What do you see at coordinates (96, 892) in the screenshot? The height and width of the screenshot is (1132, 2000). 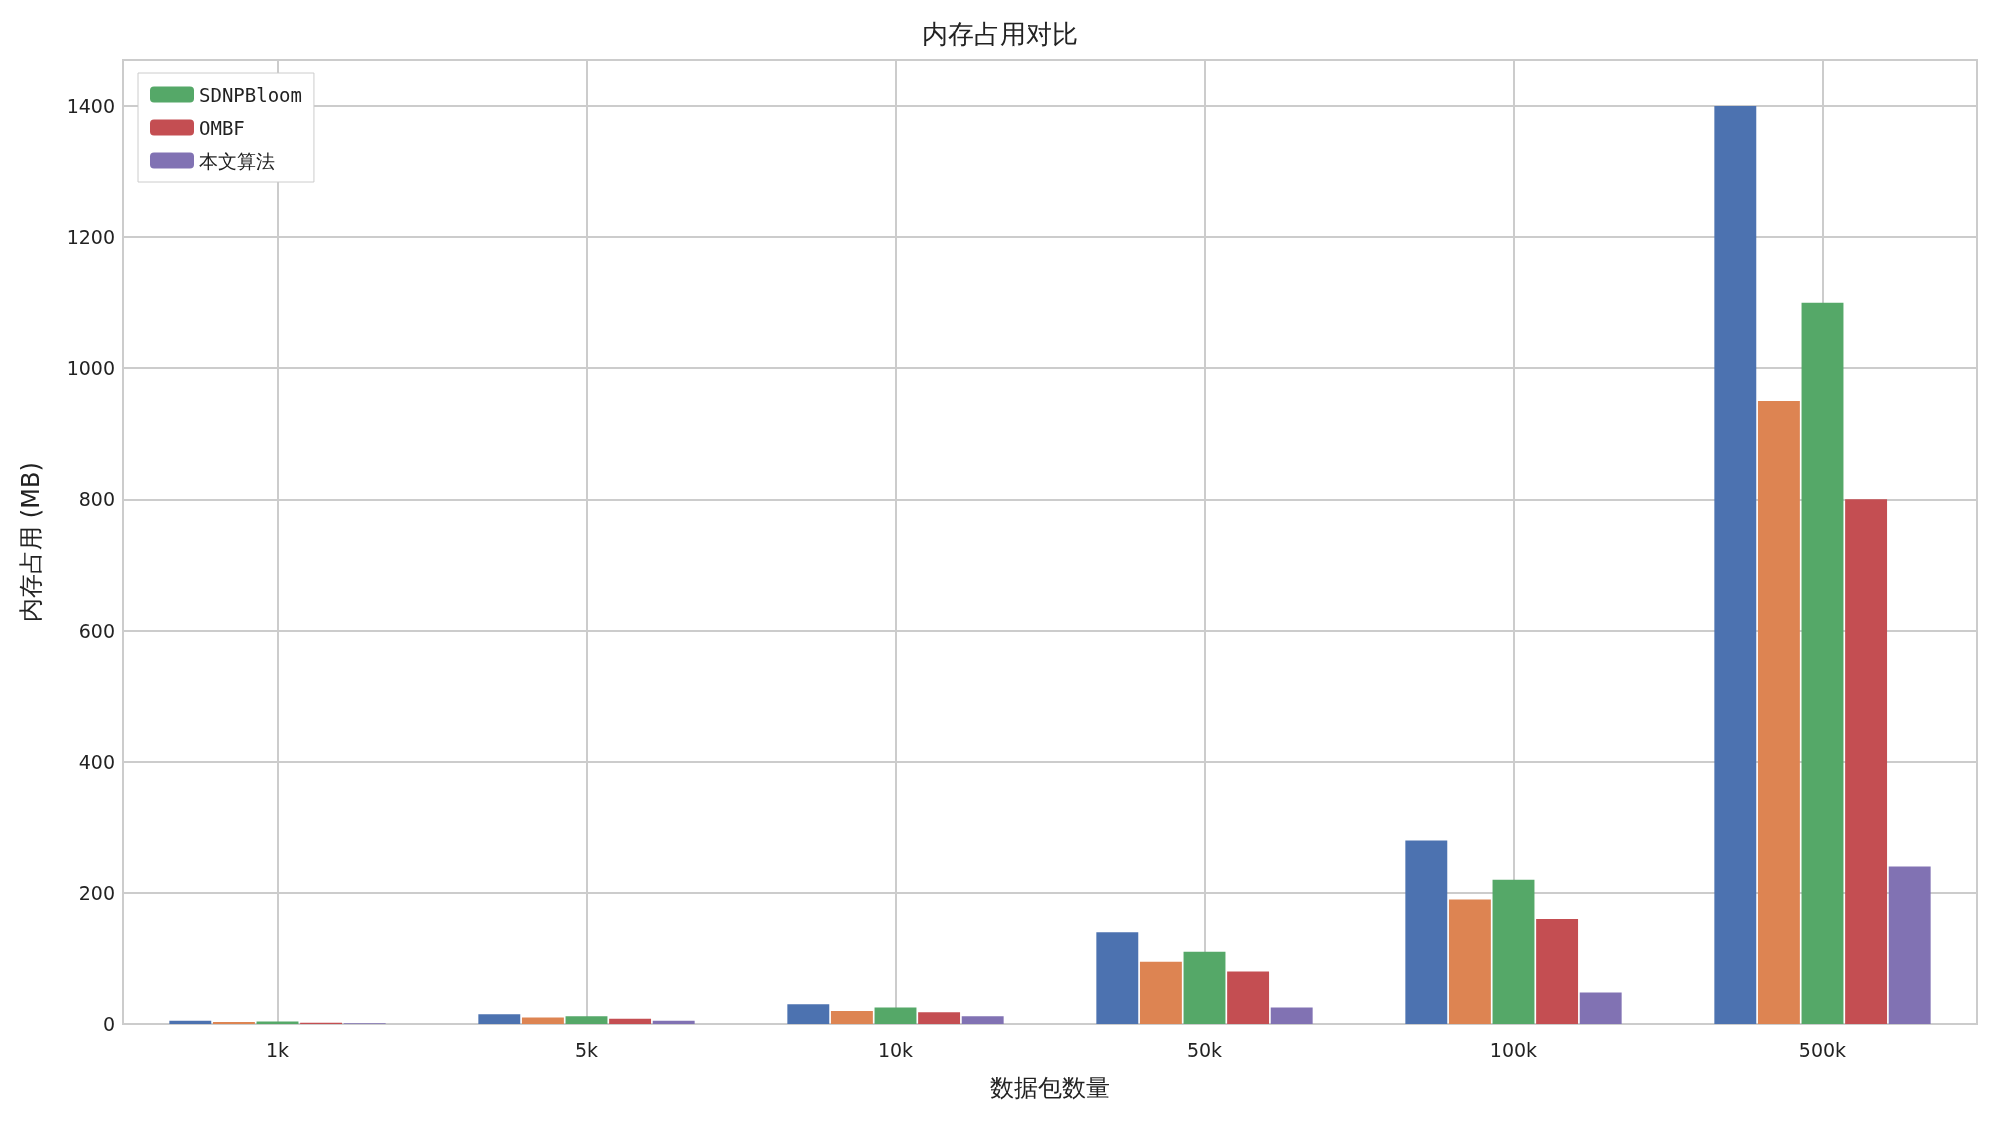 I see `y-tick-label: 200` at bounding box center [96, 892].